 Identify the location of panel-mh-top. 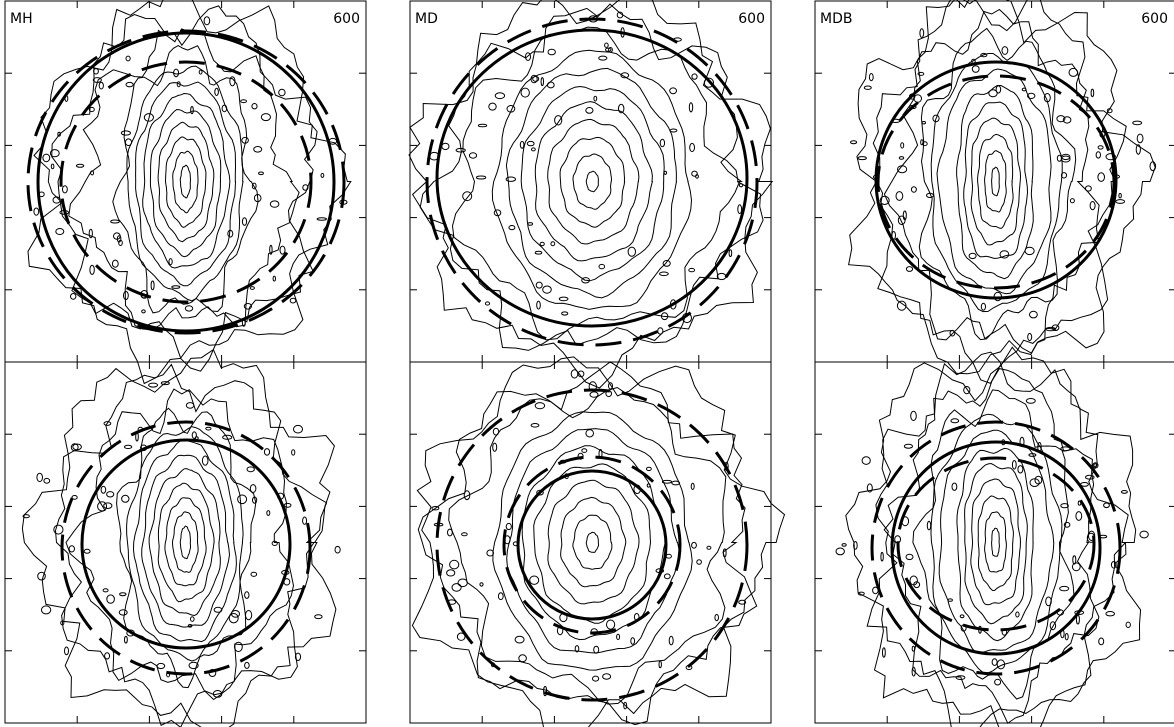
(189, 192).